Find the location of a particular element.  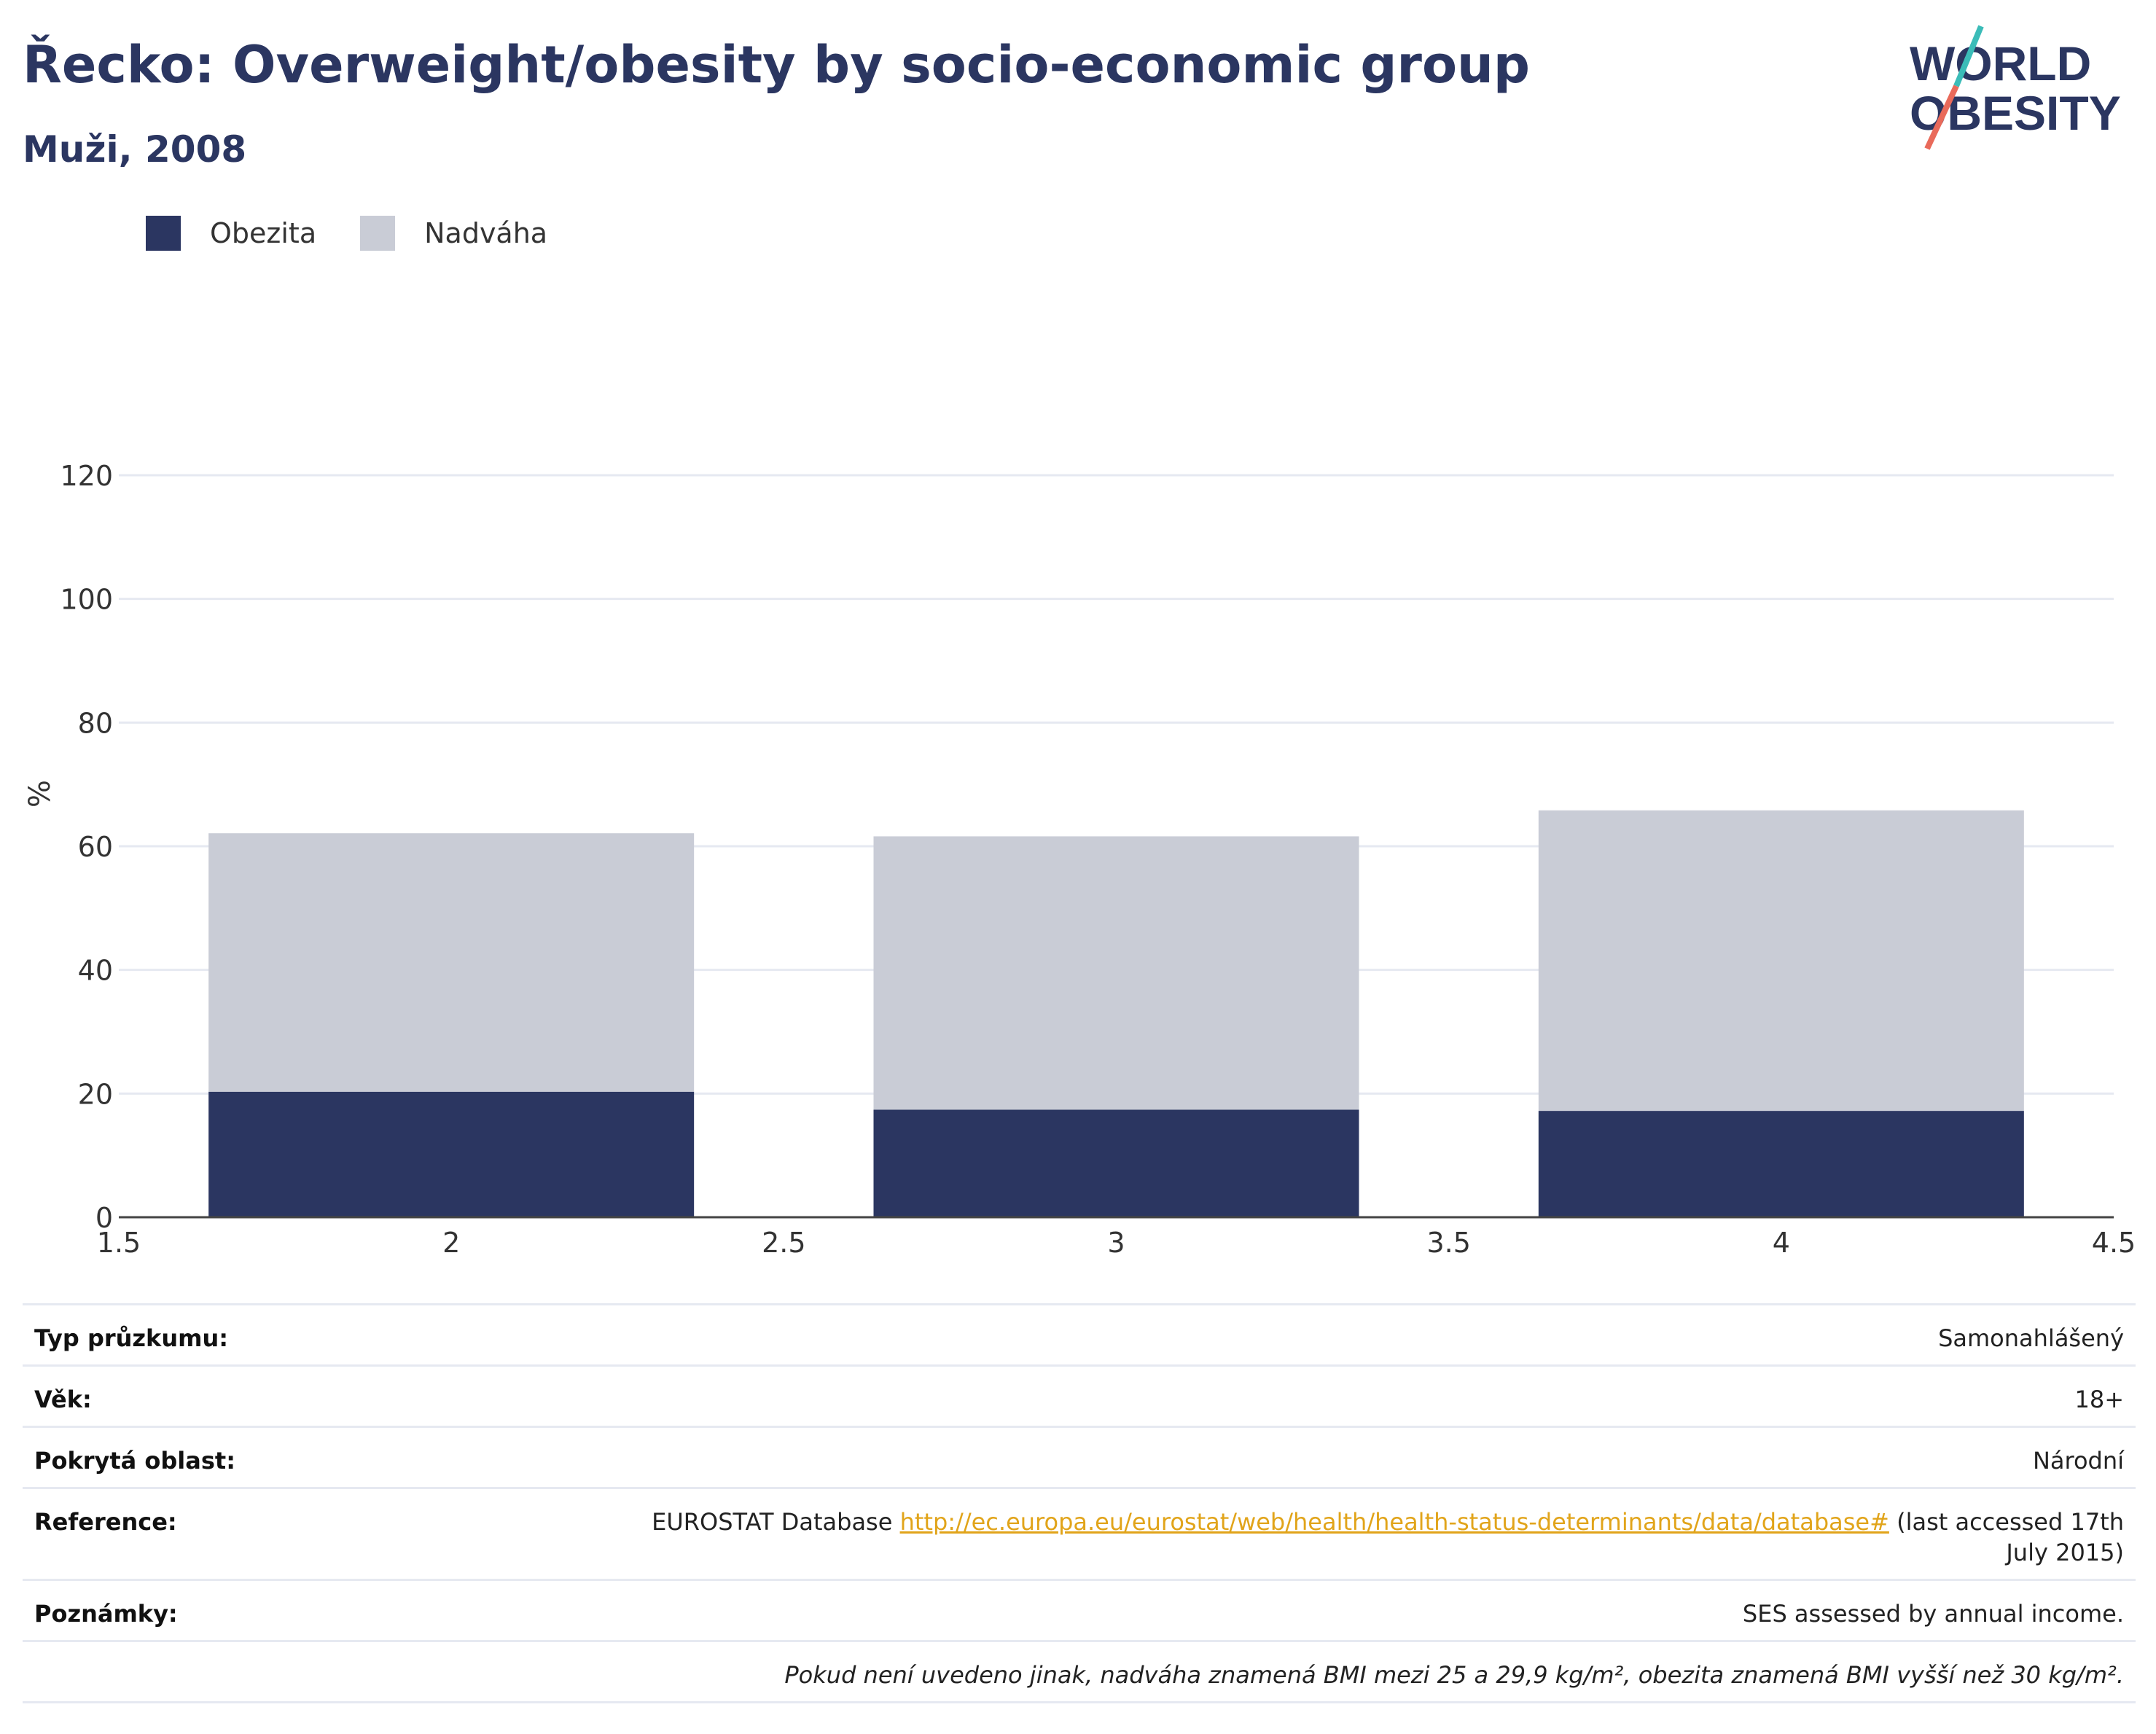

legend-item-nadvaha: Nadváha is located at coordinates (453, 234).